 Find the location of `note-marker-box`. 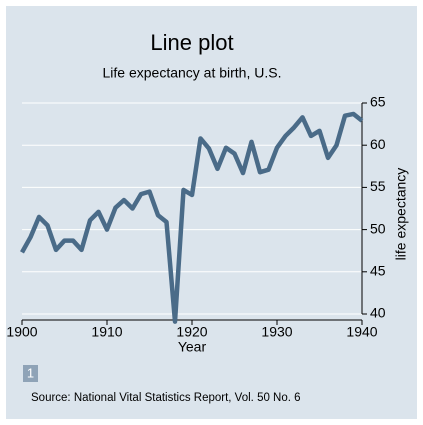

note-marker-box is located at coordinates (30, 373).